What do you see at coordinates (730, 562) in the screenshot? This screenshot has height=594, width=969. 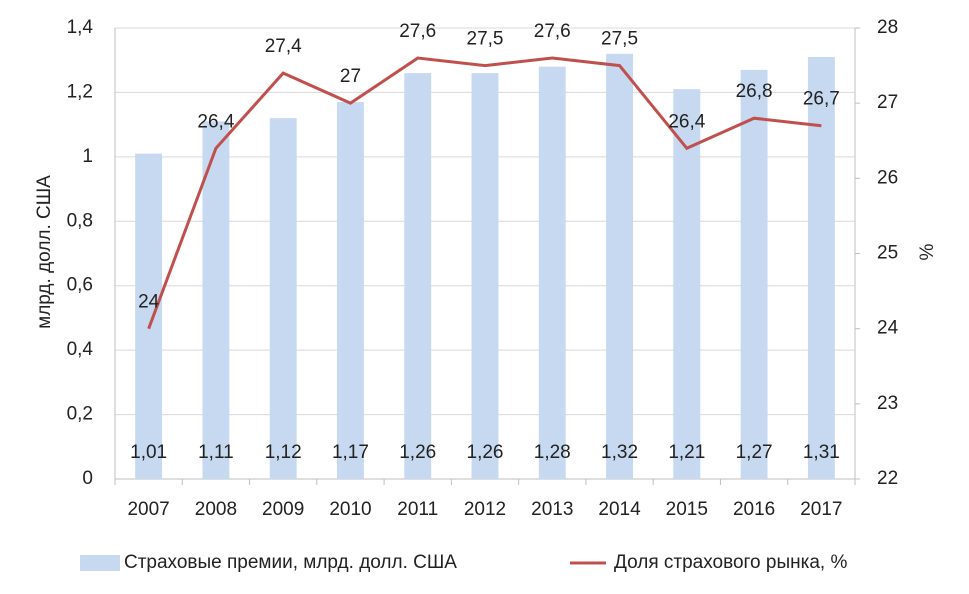 I see `legend-label: Доля страхового рынка, %` at bounding box center [730, 562].